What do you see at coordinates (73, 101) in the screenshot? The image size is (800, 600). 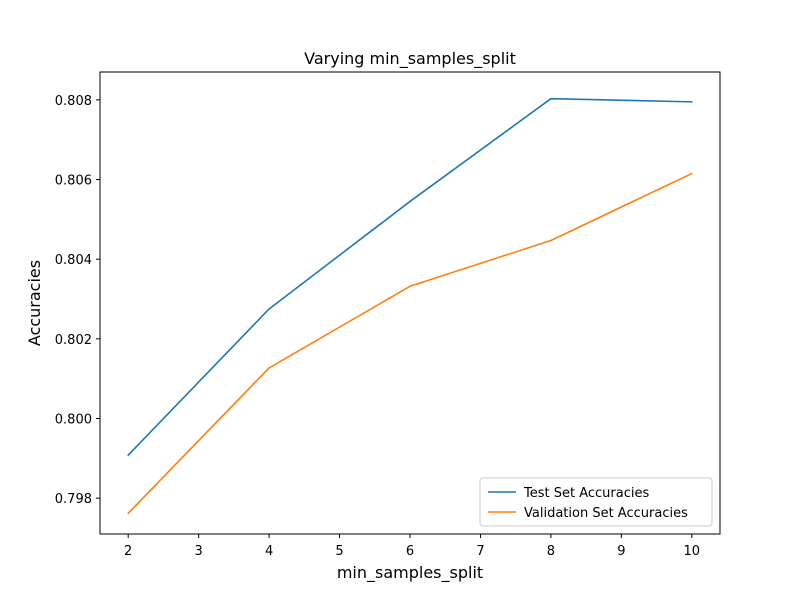 I see `y-tick-label: 0.808` at bounding box center [73, 101].